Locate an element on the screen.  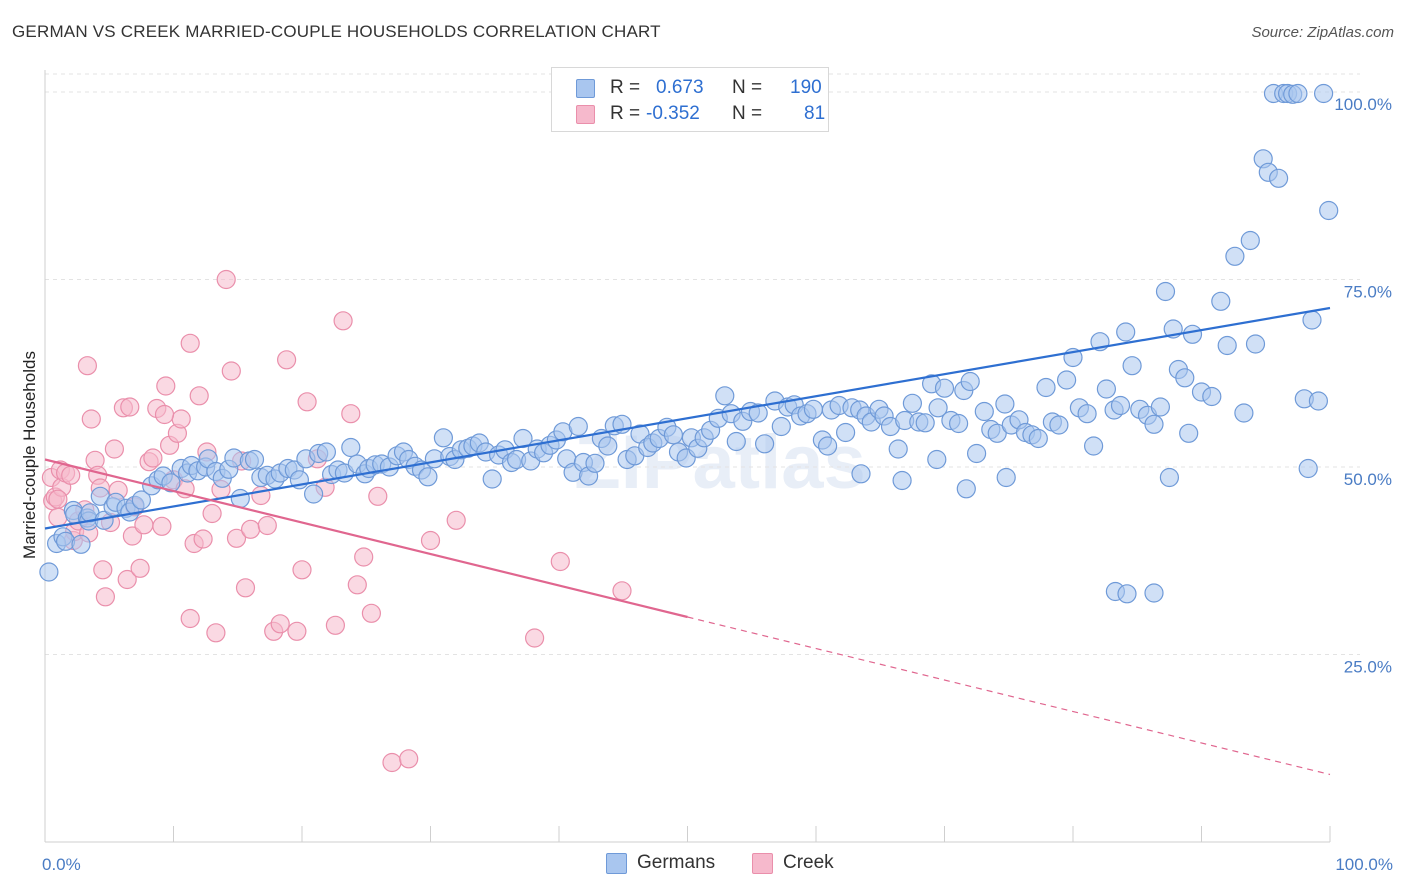
creek-n-value: 81 is located at coordinates (815, 113).